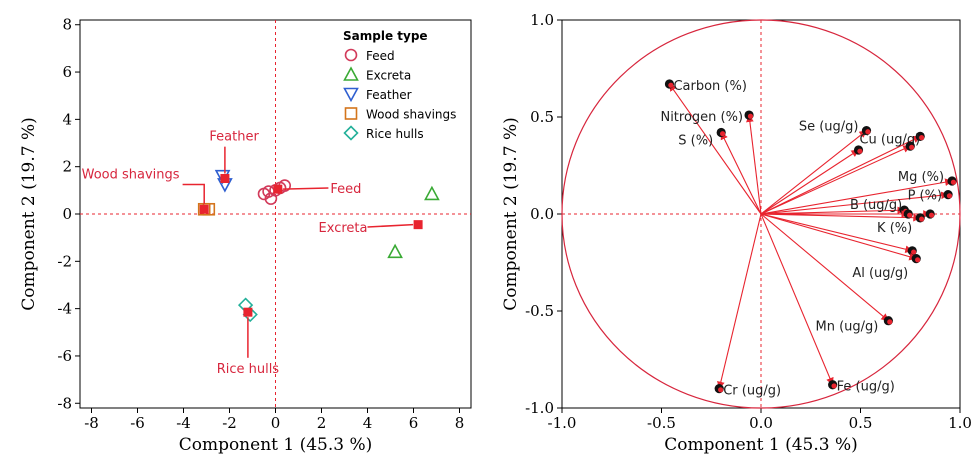 The width and height of the screenshot is (973, 464). Describe the element at coordinates (761, 423) in the screenshot. I see `x-tick-label: 0.0` at that location.